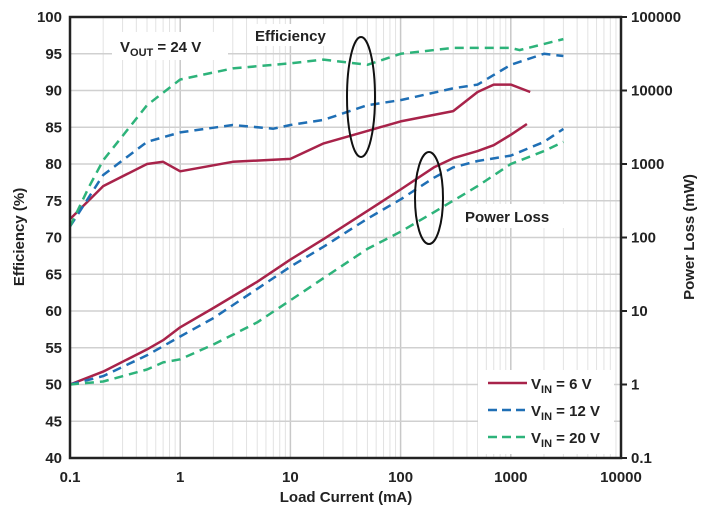  I want to click on svg-text: VIN = 12 V, so click(565, 413).